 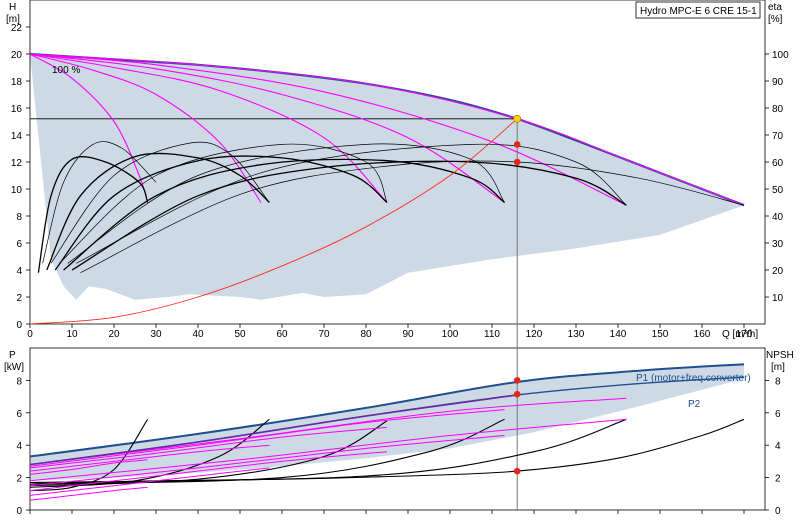 I want to click on npsh-axis-tick-label: 8, so click(x=778, y=381).